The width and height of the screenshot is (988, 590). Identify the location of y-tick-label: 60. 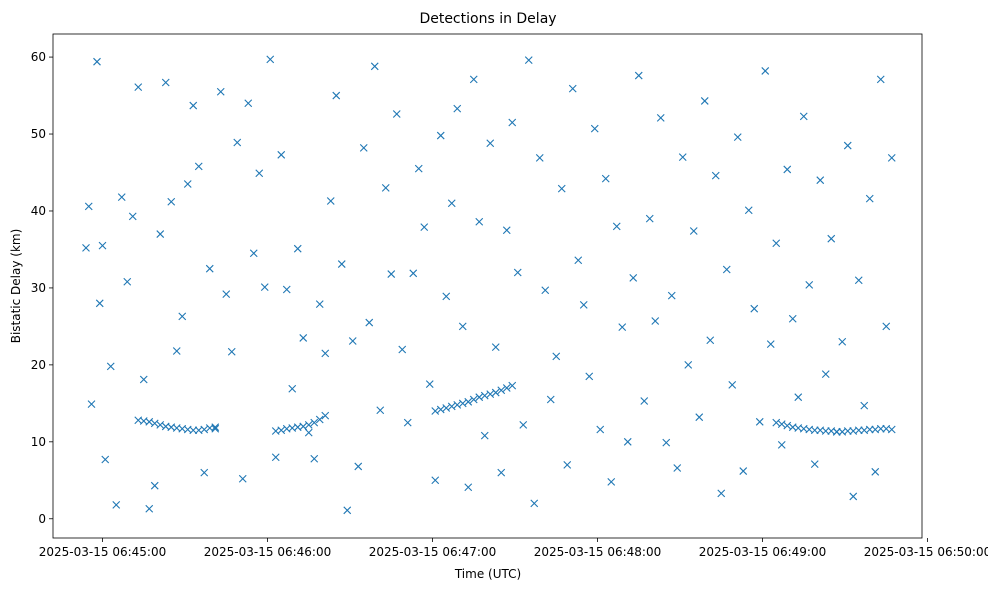
(38, 57).